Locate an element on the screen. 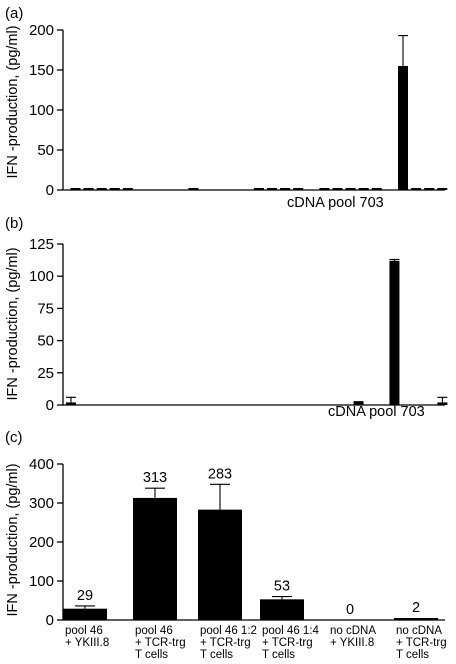  panel-c-category-label: pool 46 + TCR-trg T cells is located at coordinates (160, 643).